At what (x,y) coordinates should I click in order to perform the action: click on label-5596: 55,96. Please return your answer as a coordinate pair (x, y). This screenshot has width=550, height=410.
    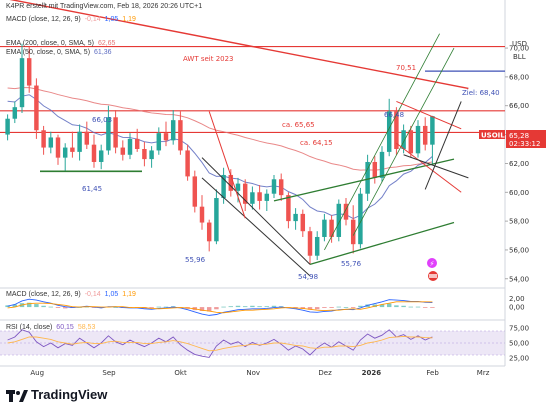
    Looking at the image, I should click on (195, 260).